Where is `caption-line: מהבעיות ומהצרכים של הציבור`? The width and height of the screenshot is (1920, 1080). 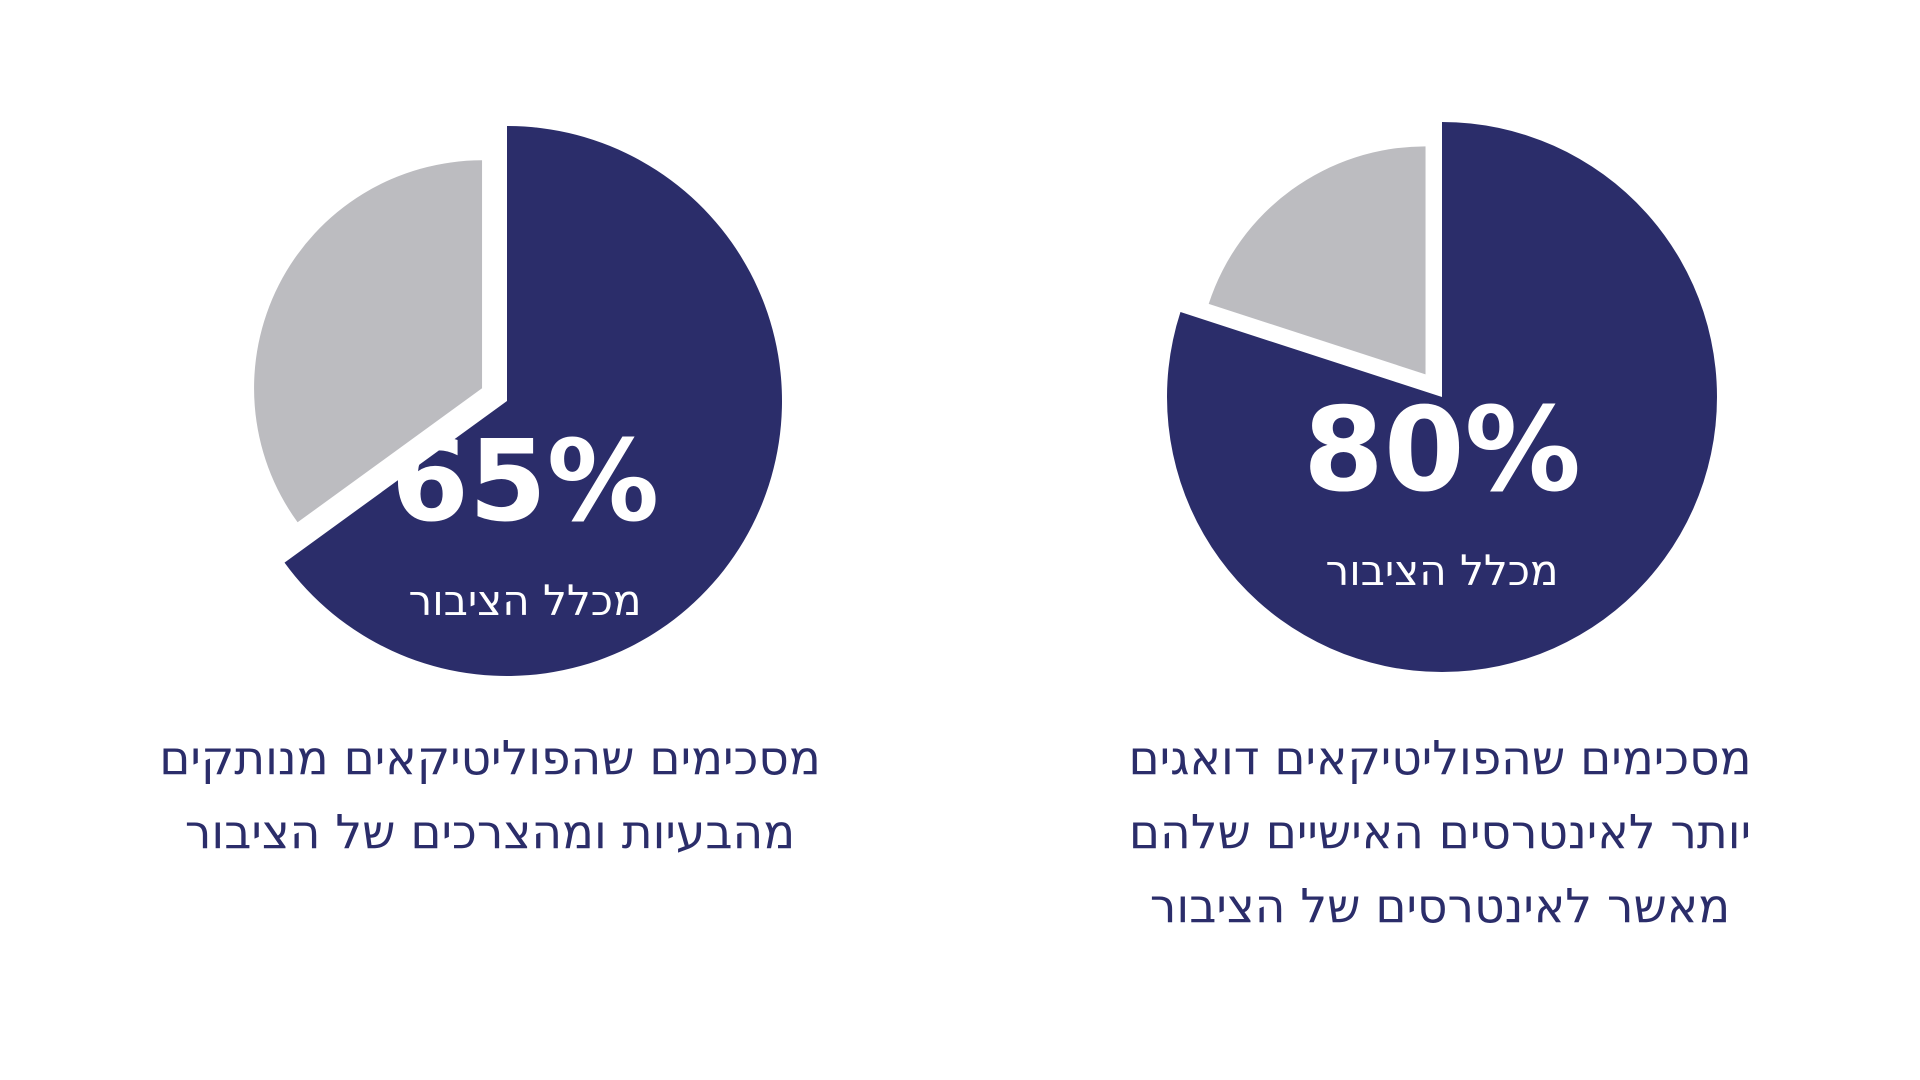 caption-line: מהבעיות ומהצרכים של הציבור is located at coordinates (490, 832).